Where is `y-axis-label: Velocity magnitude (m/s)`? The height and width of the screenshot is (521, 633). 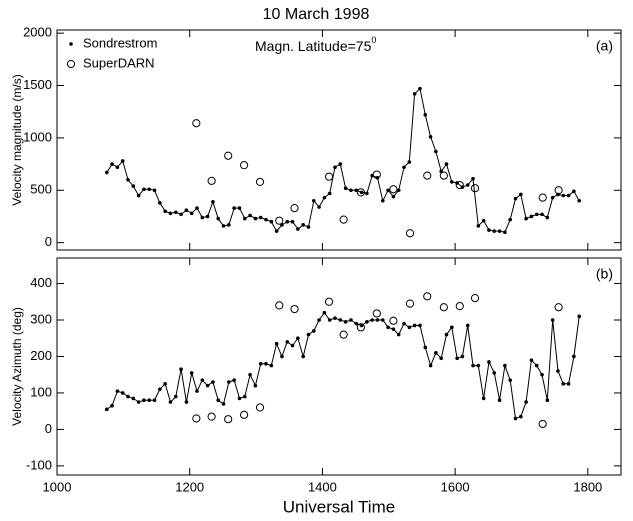
y-axis-label: Velocity magnitude (m/s) is located at coordinates (17, 139).